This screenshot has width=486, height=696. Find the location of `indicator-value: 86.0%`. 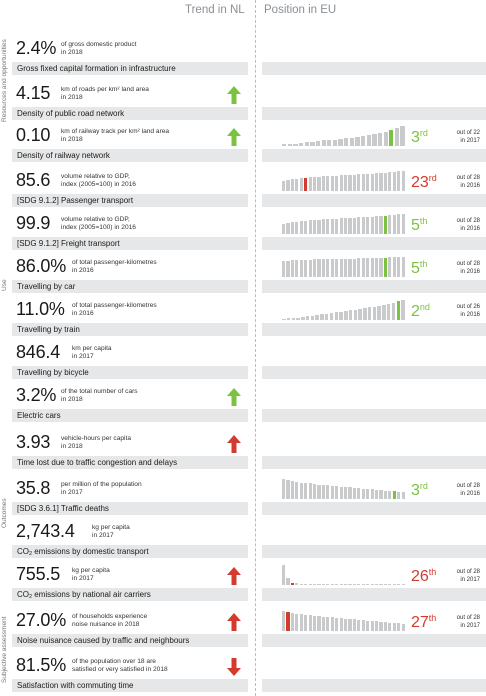

indicator-value: 86.0% is located at coordinates (41, 266).